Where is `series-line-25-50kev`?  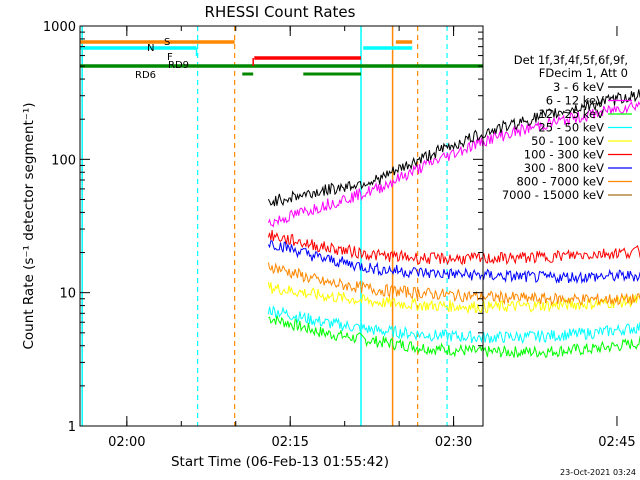 series-line-25-50kev is located at coordinates (453, 325).